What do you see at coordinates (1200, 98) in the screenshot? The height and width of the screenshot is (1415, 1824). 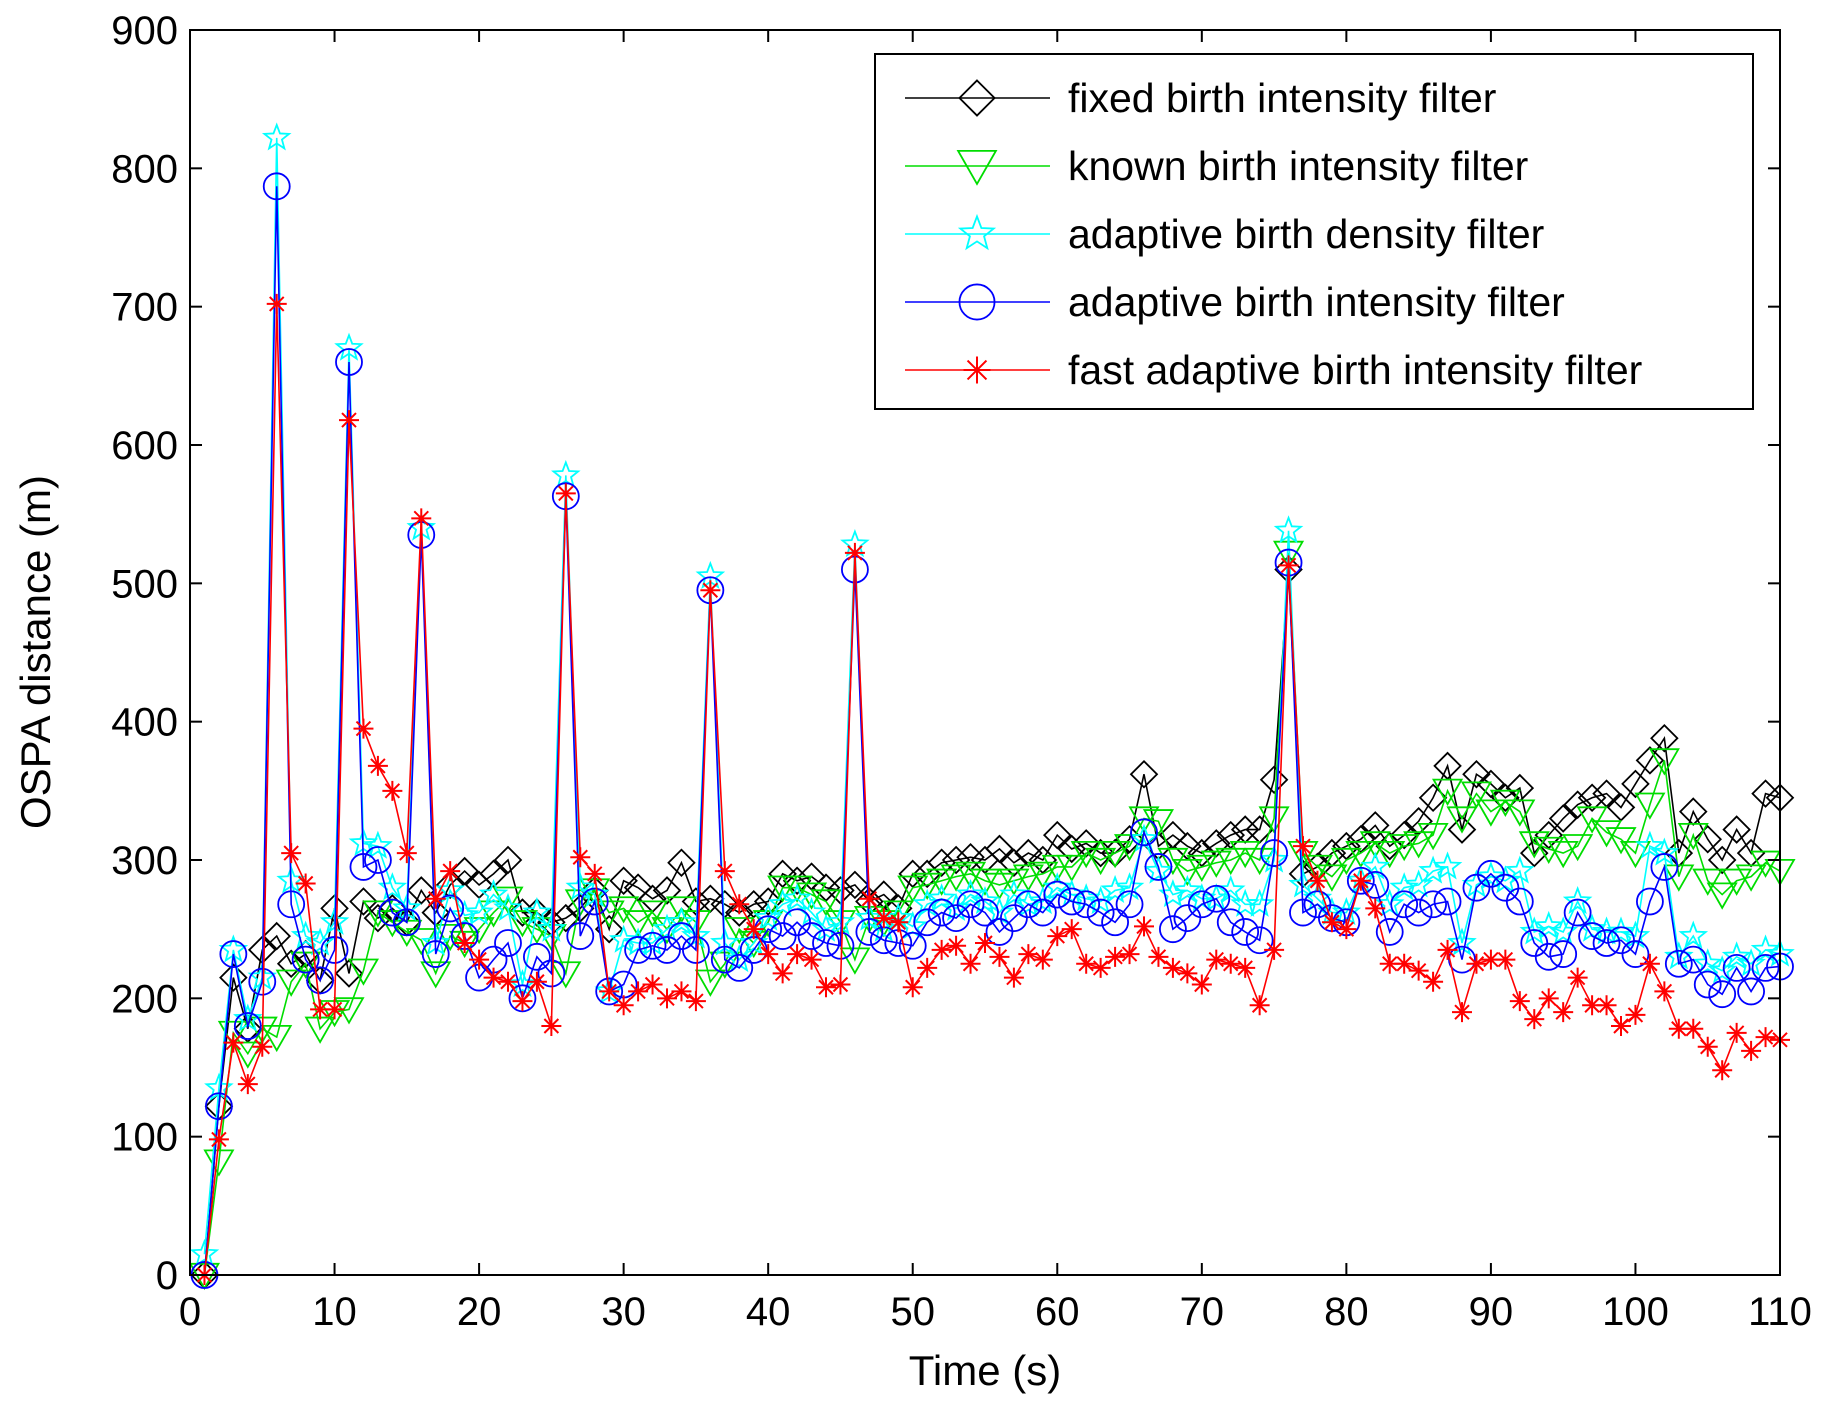 I see `legend-entry: fixed birth intensity filter` at bounding box center [1200, 98].